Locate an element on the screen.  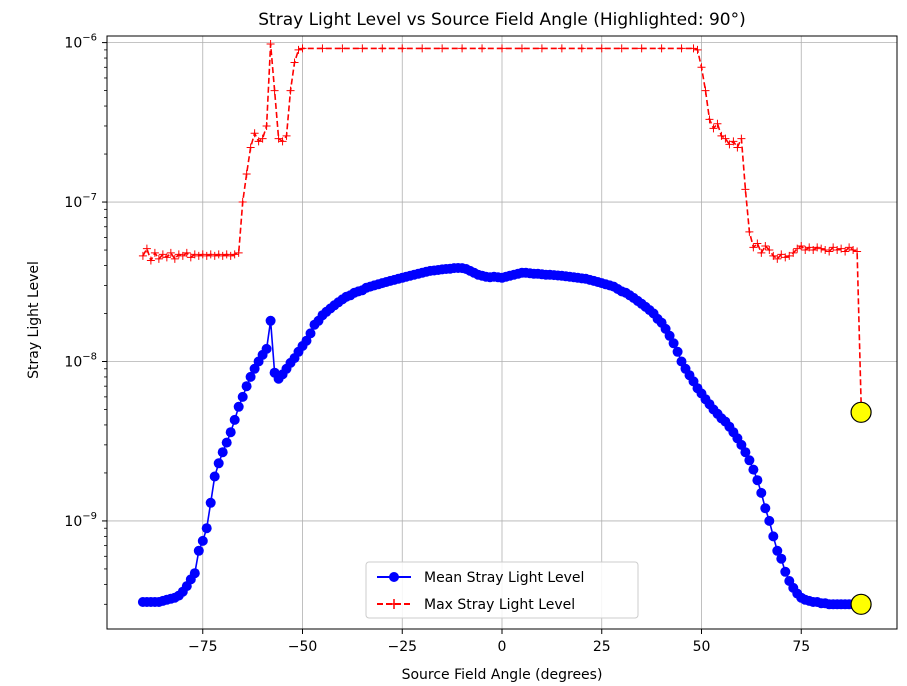
x-tick-label: −50 is located at coordinates (303, 647).